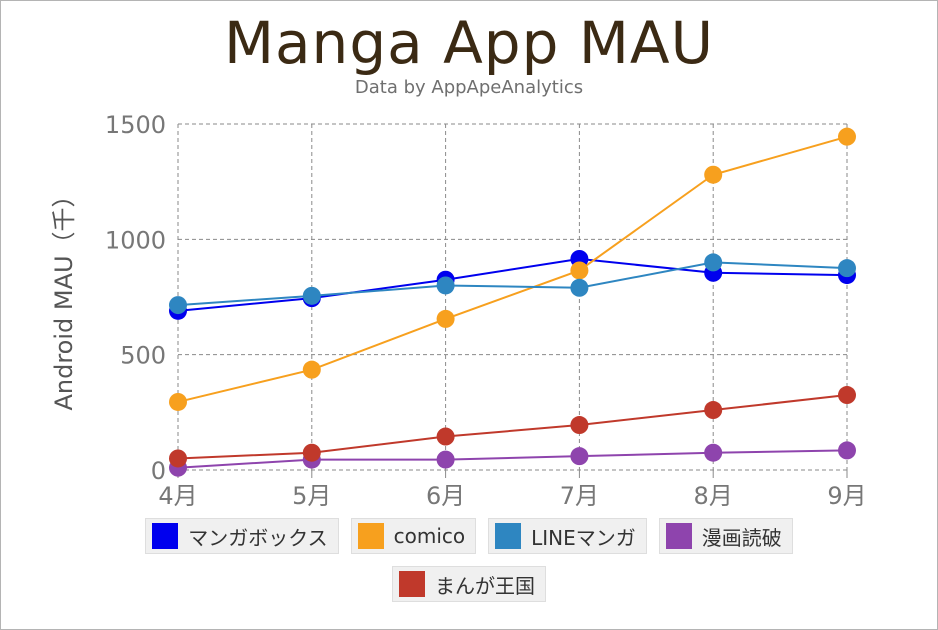 This screenshot has height=630, width=938. Describe the element at coordinates (429, 536) in the screenshot. I see `legend-label: comico` at that location.